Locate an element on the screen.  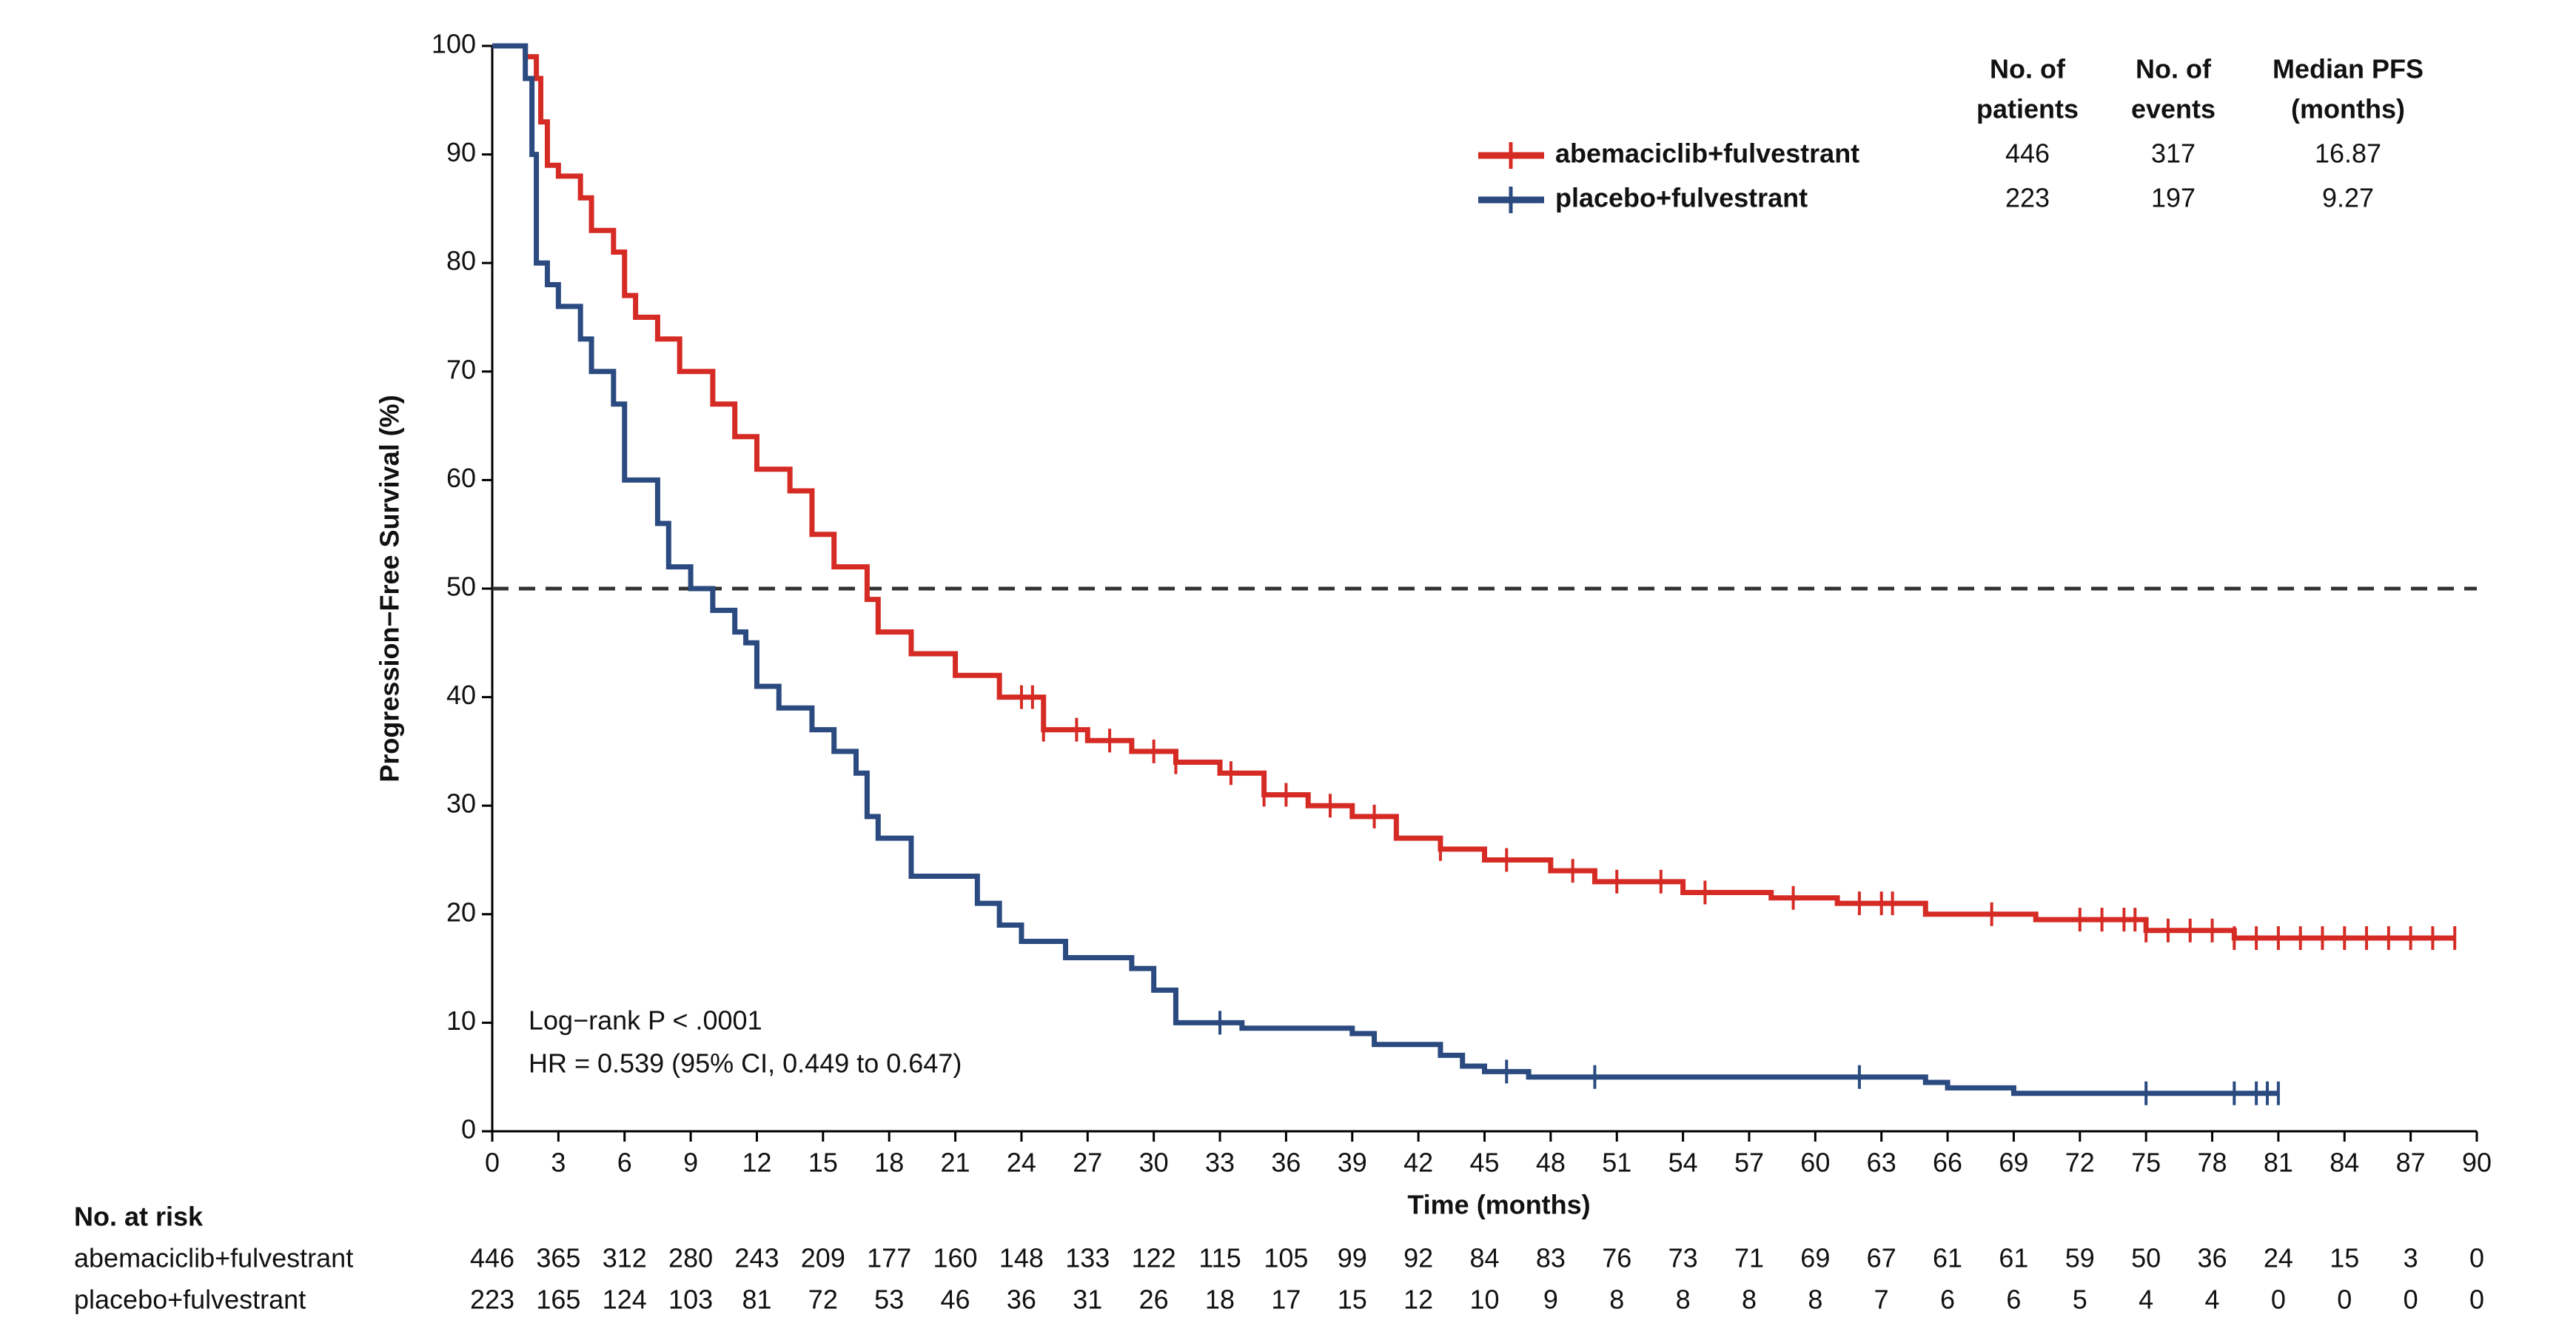
legend-label: abemaciclib+fulvestrant is located at coordinates (1707, 154).